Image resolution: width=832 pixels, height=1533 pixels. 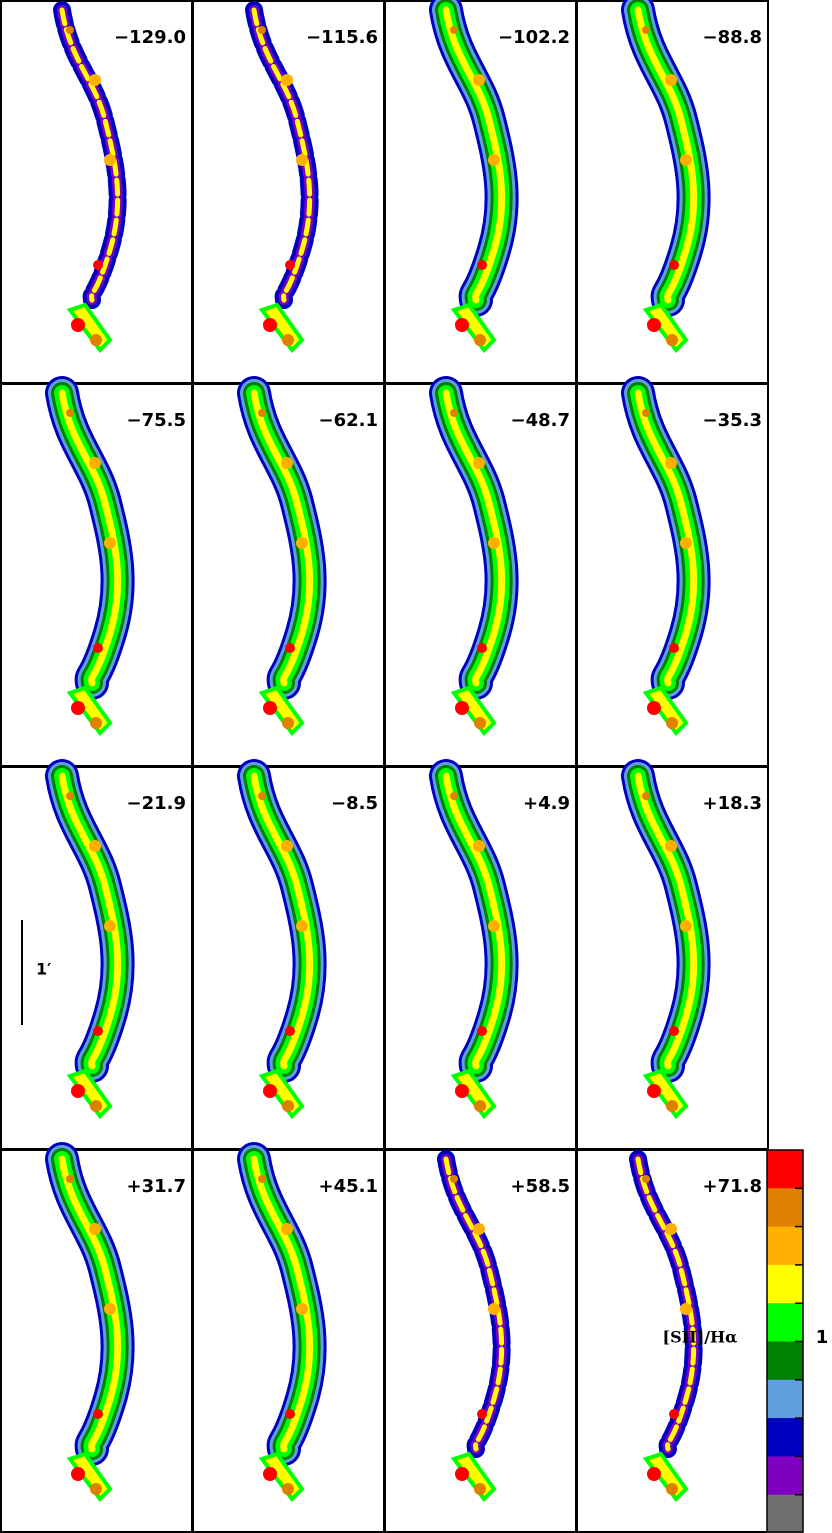 I want to click on channel-map: −129.0, so click(x=96, y=192).